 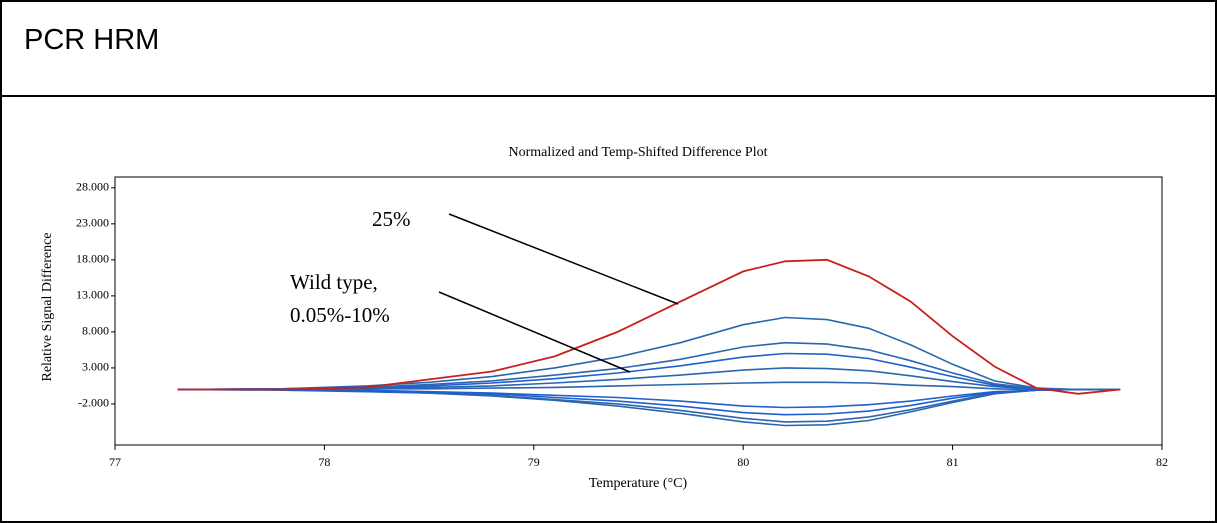 I want to click on header-title: PCR HRM, so click(x=92, y=40).